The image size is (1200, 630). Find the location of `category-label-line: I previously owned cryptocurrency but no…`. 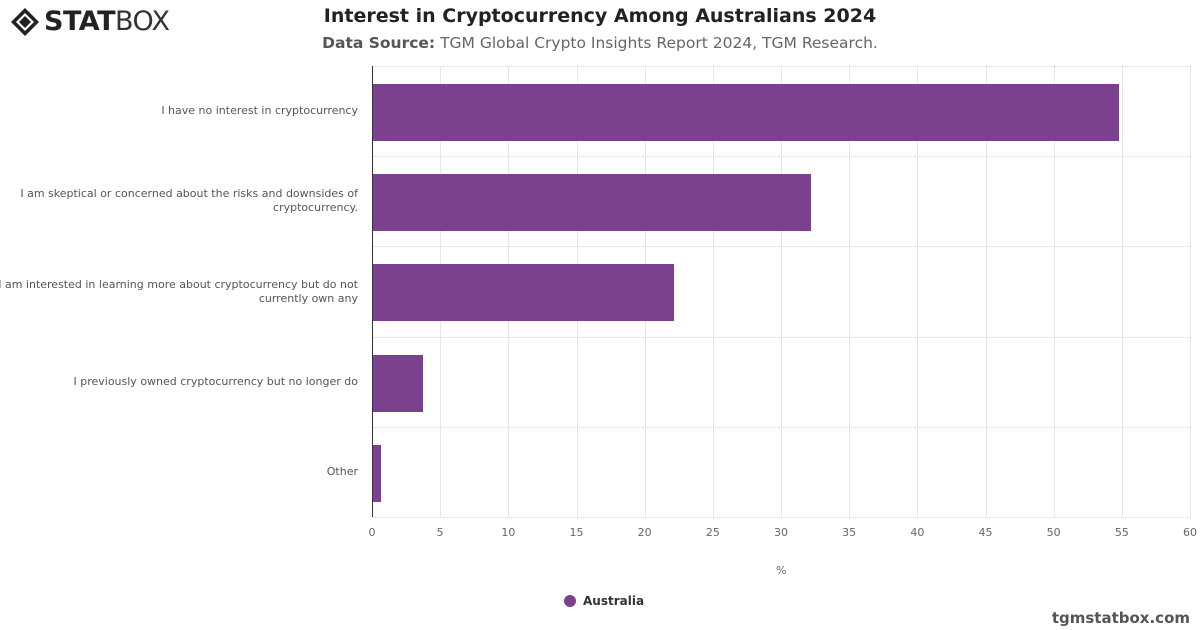

category-label-line: I previously owned cryptocurrency but no… is located at coordinates (215, 381).